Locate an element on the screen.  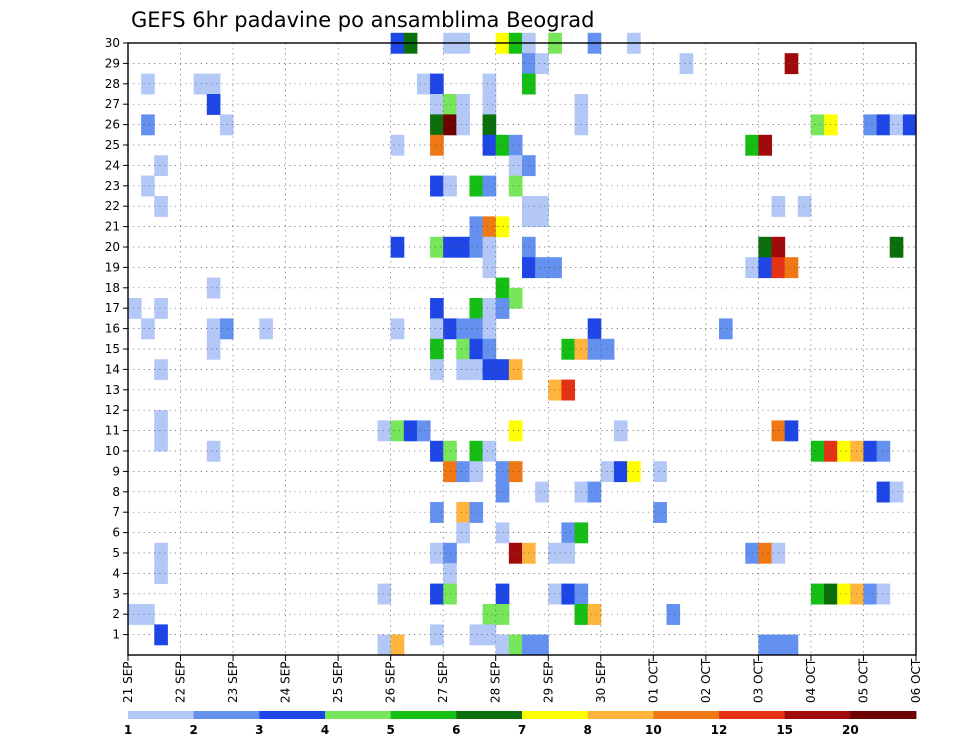
y-tick-label: 14 is located at coordinates (112, 369).